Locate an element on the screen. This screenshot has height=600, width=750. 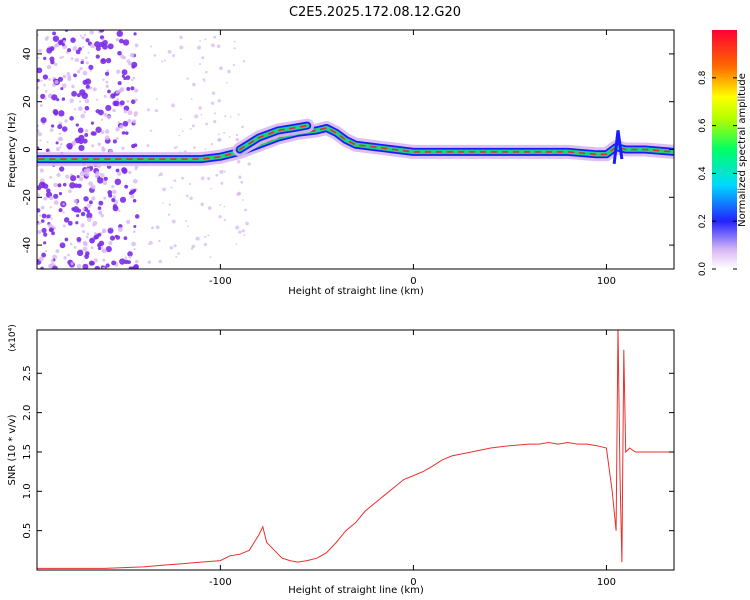
colorbar-tick-label: 0.2 is located at coordinates (703, 221).